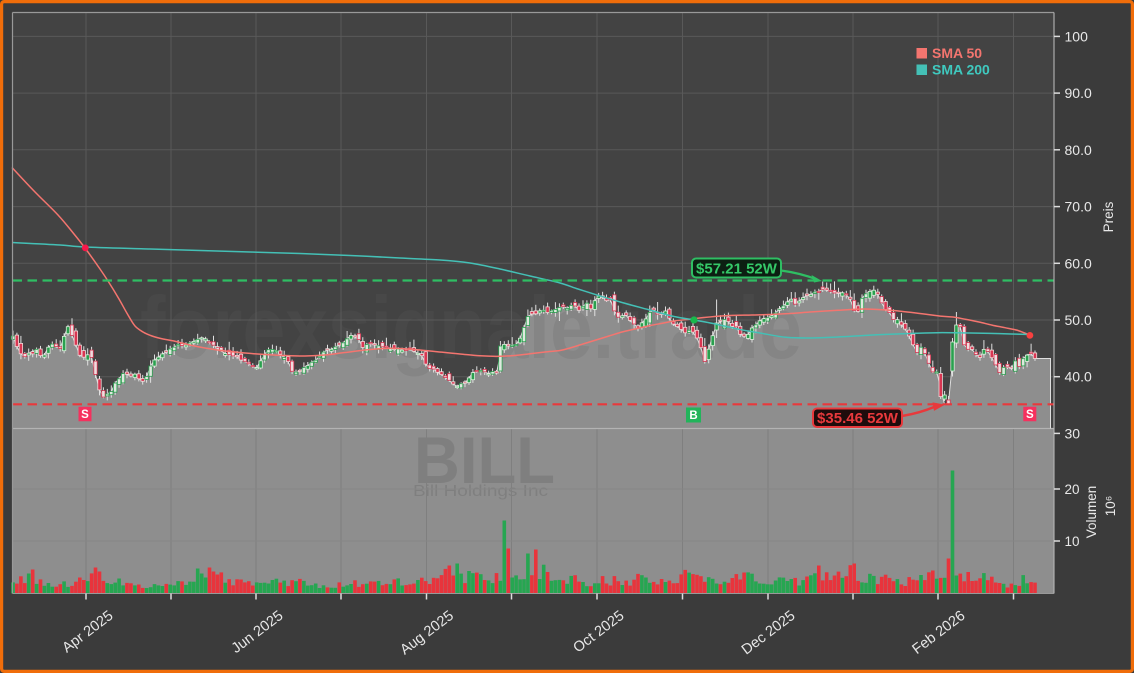 The height and width of the screenshot is (673, 1134). What do you see at coordinates (471, 327) in the screenshot?
I see `svg-text: forexsignale.trade` at bounding box center [471, 327].